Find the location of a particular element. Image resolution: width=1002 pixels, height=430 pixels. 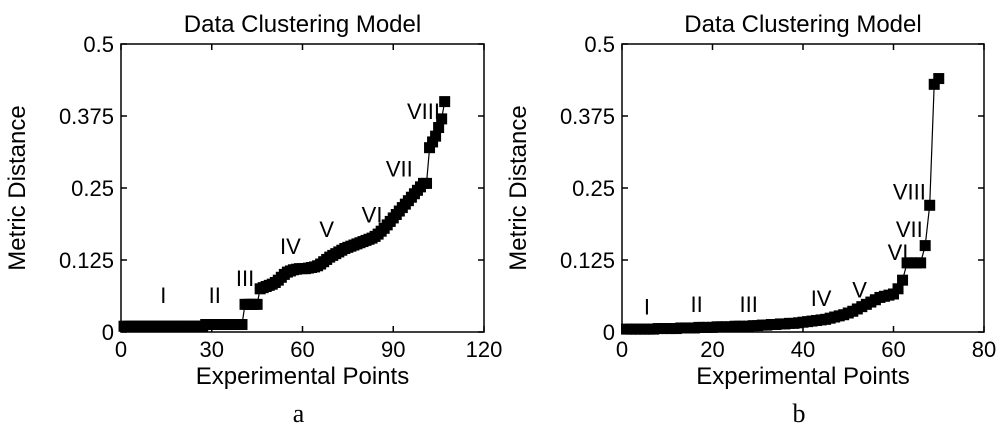

panel-label: b is located at coordinates (799, 413).